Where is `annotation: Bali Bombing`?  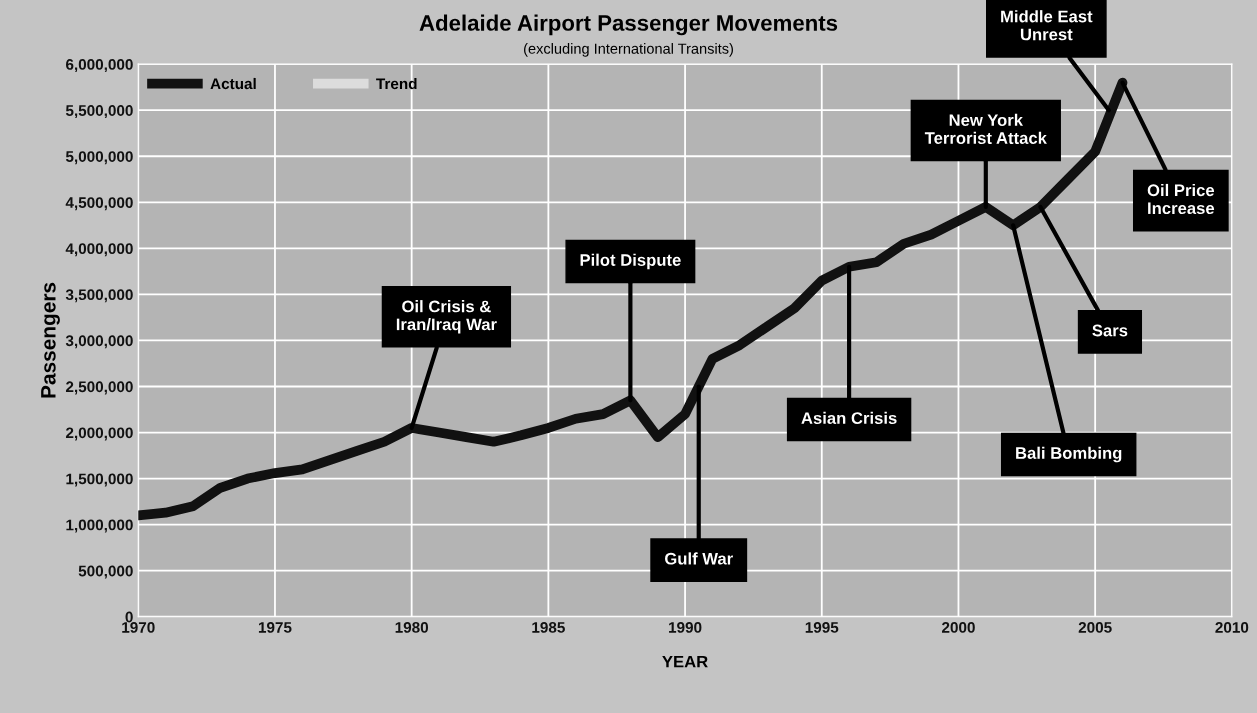 annotation: Bali Bombing is located at coordinates (1069, 454).